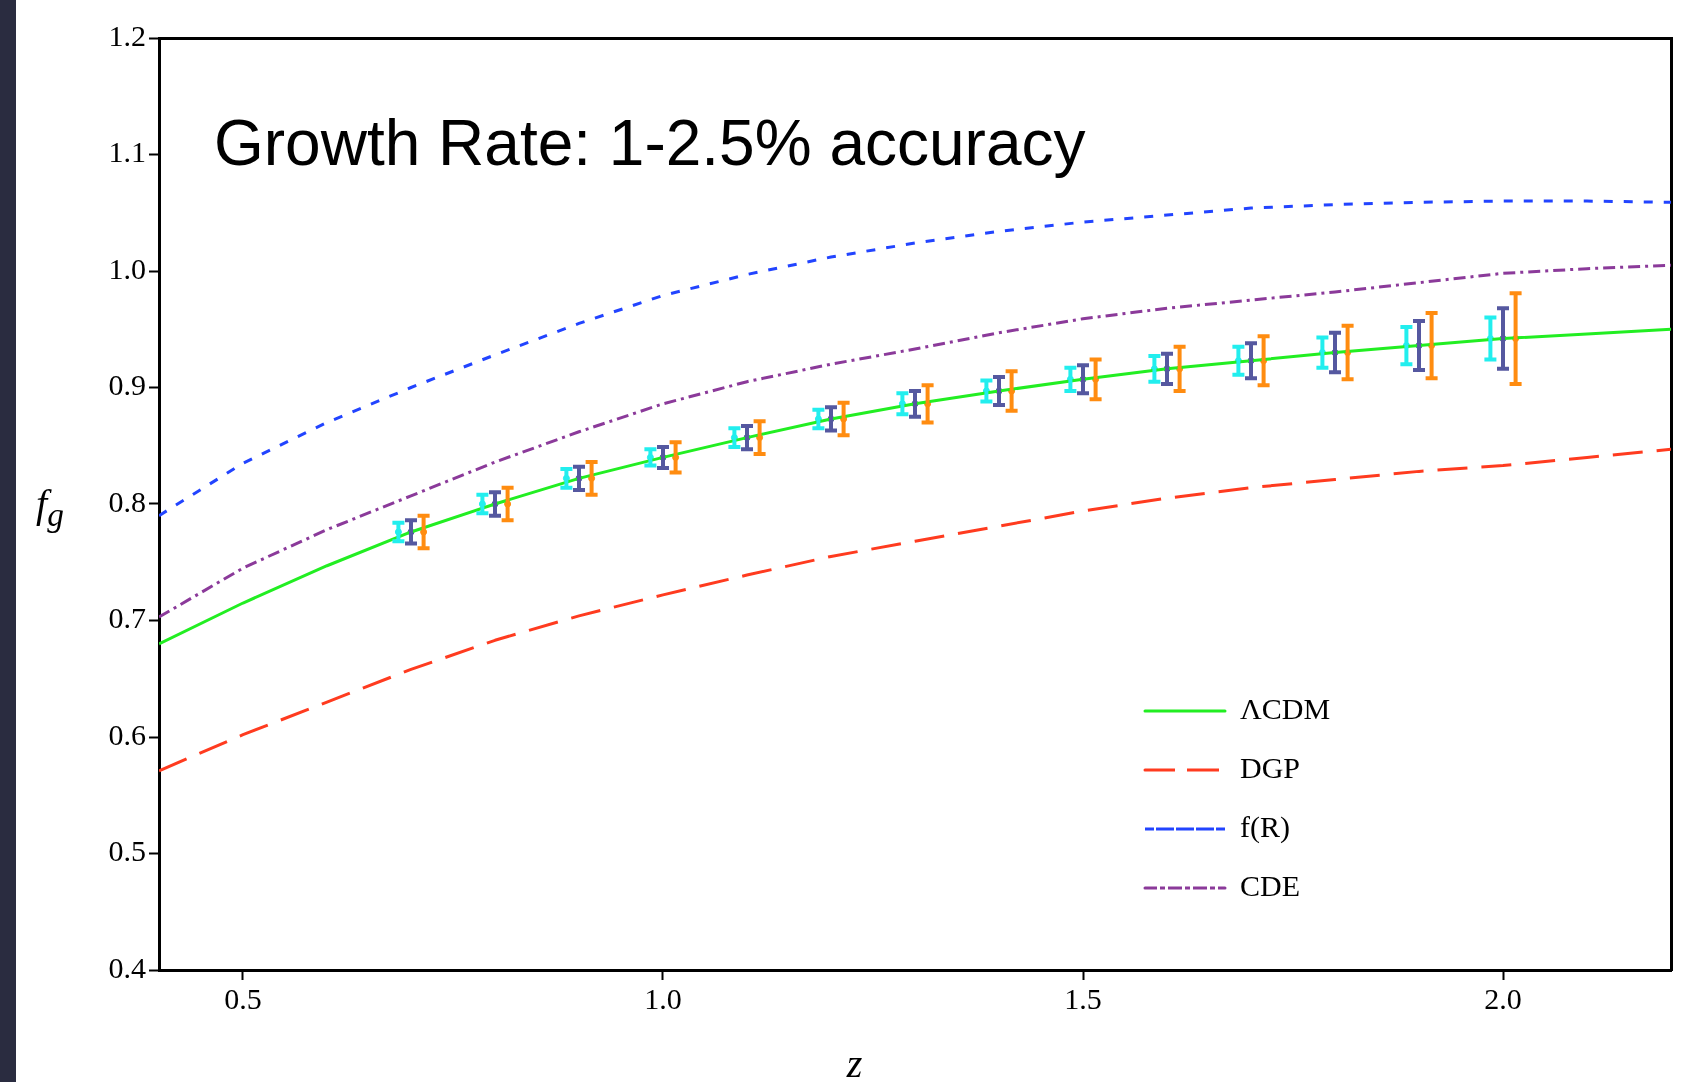  Describe the element at coordinates (650, 143) in the screenshot. I see `text: Growth Rate: 1-2.5% accuracy` at that location.